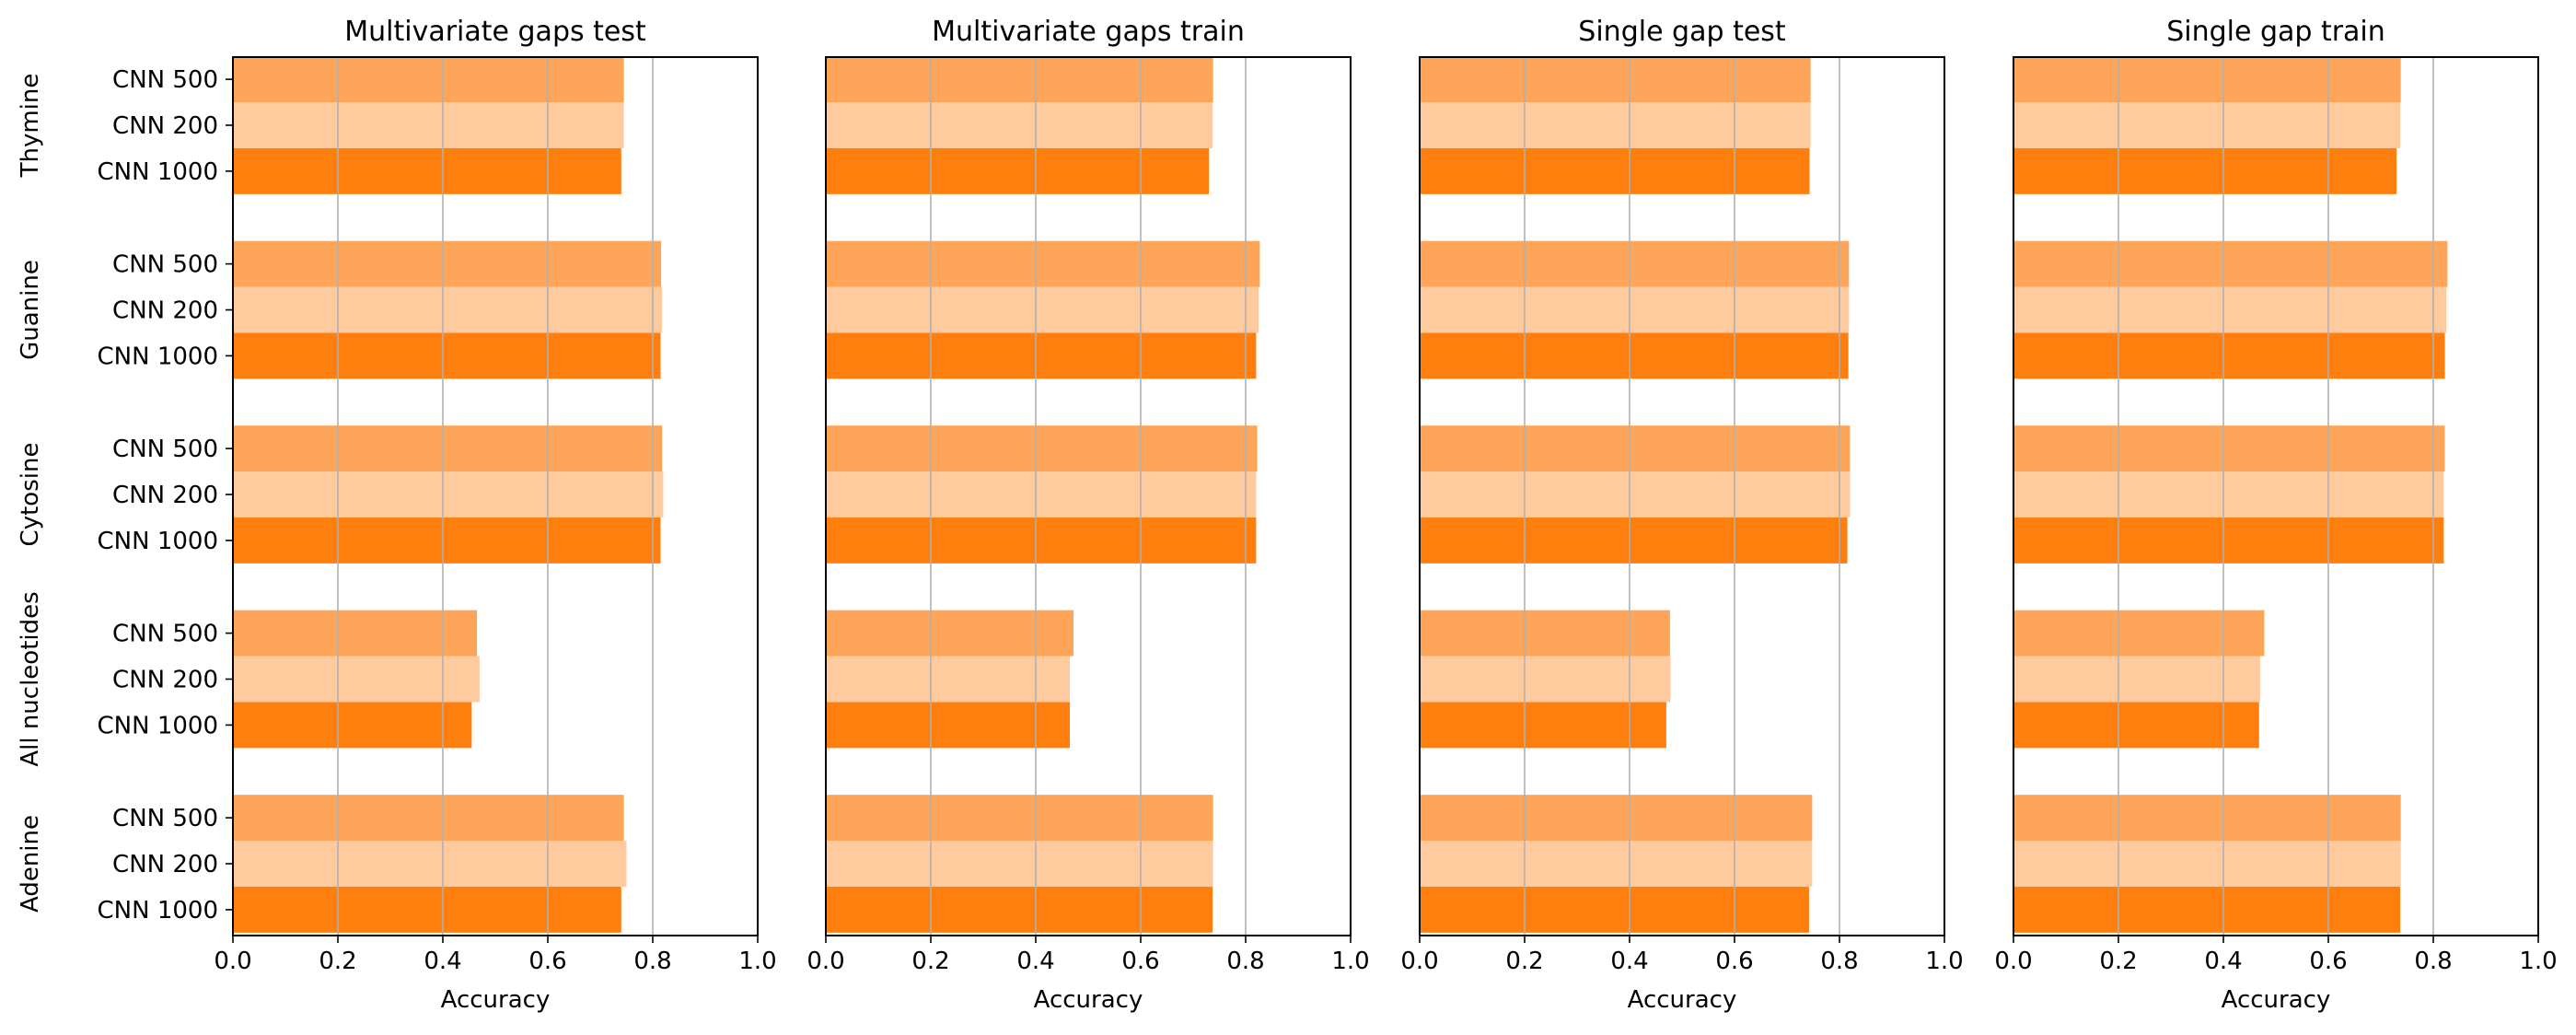  Describe the element at coordinates (165, 680) in the screenshot. I see `y-tick-label-all-nucleotides-cnn-200: CNN 200` at that location.